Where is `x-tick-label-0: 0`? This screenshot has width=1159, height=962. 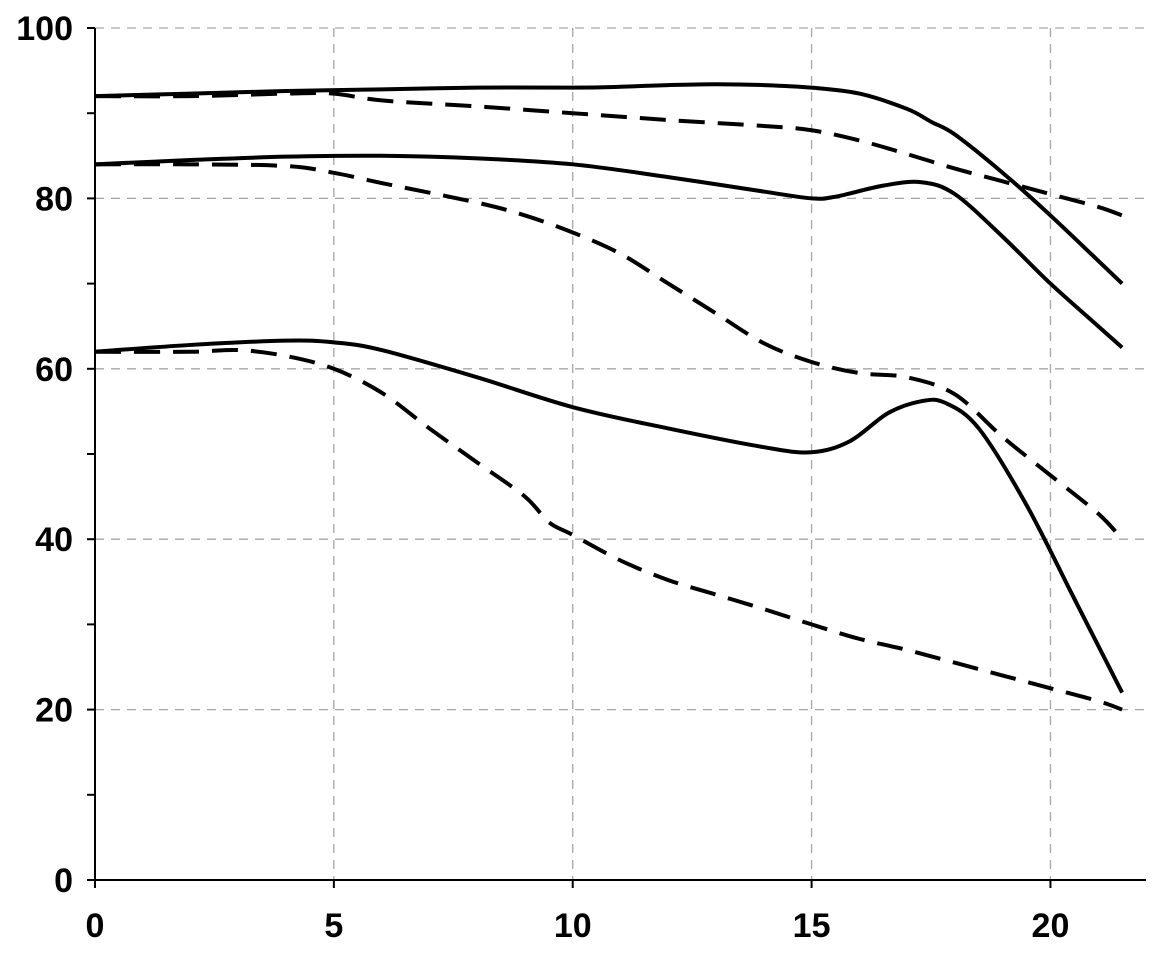
x-tick-label-0: 0 is located at coordinates (95, 926).